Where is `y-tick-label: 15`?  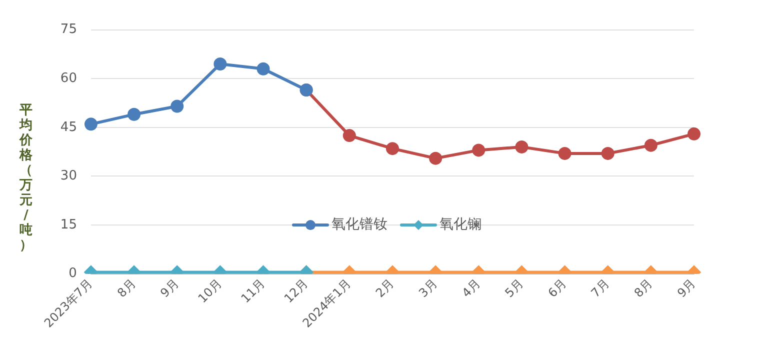
y-tick-label: 15 is located at coordinates (68, 224).